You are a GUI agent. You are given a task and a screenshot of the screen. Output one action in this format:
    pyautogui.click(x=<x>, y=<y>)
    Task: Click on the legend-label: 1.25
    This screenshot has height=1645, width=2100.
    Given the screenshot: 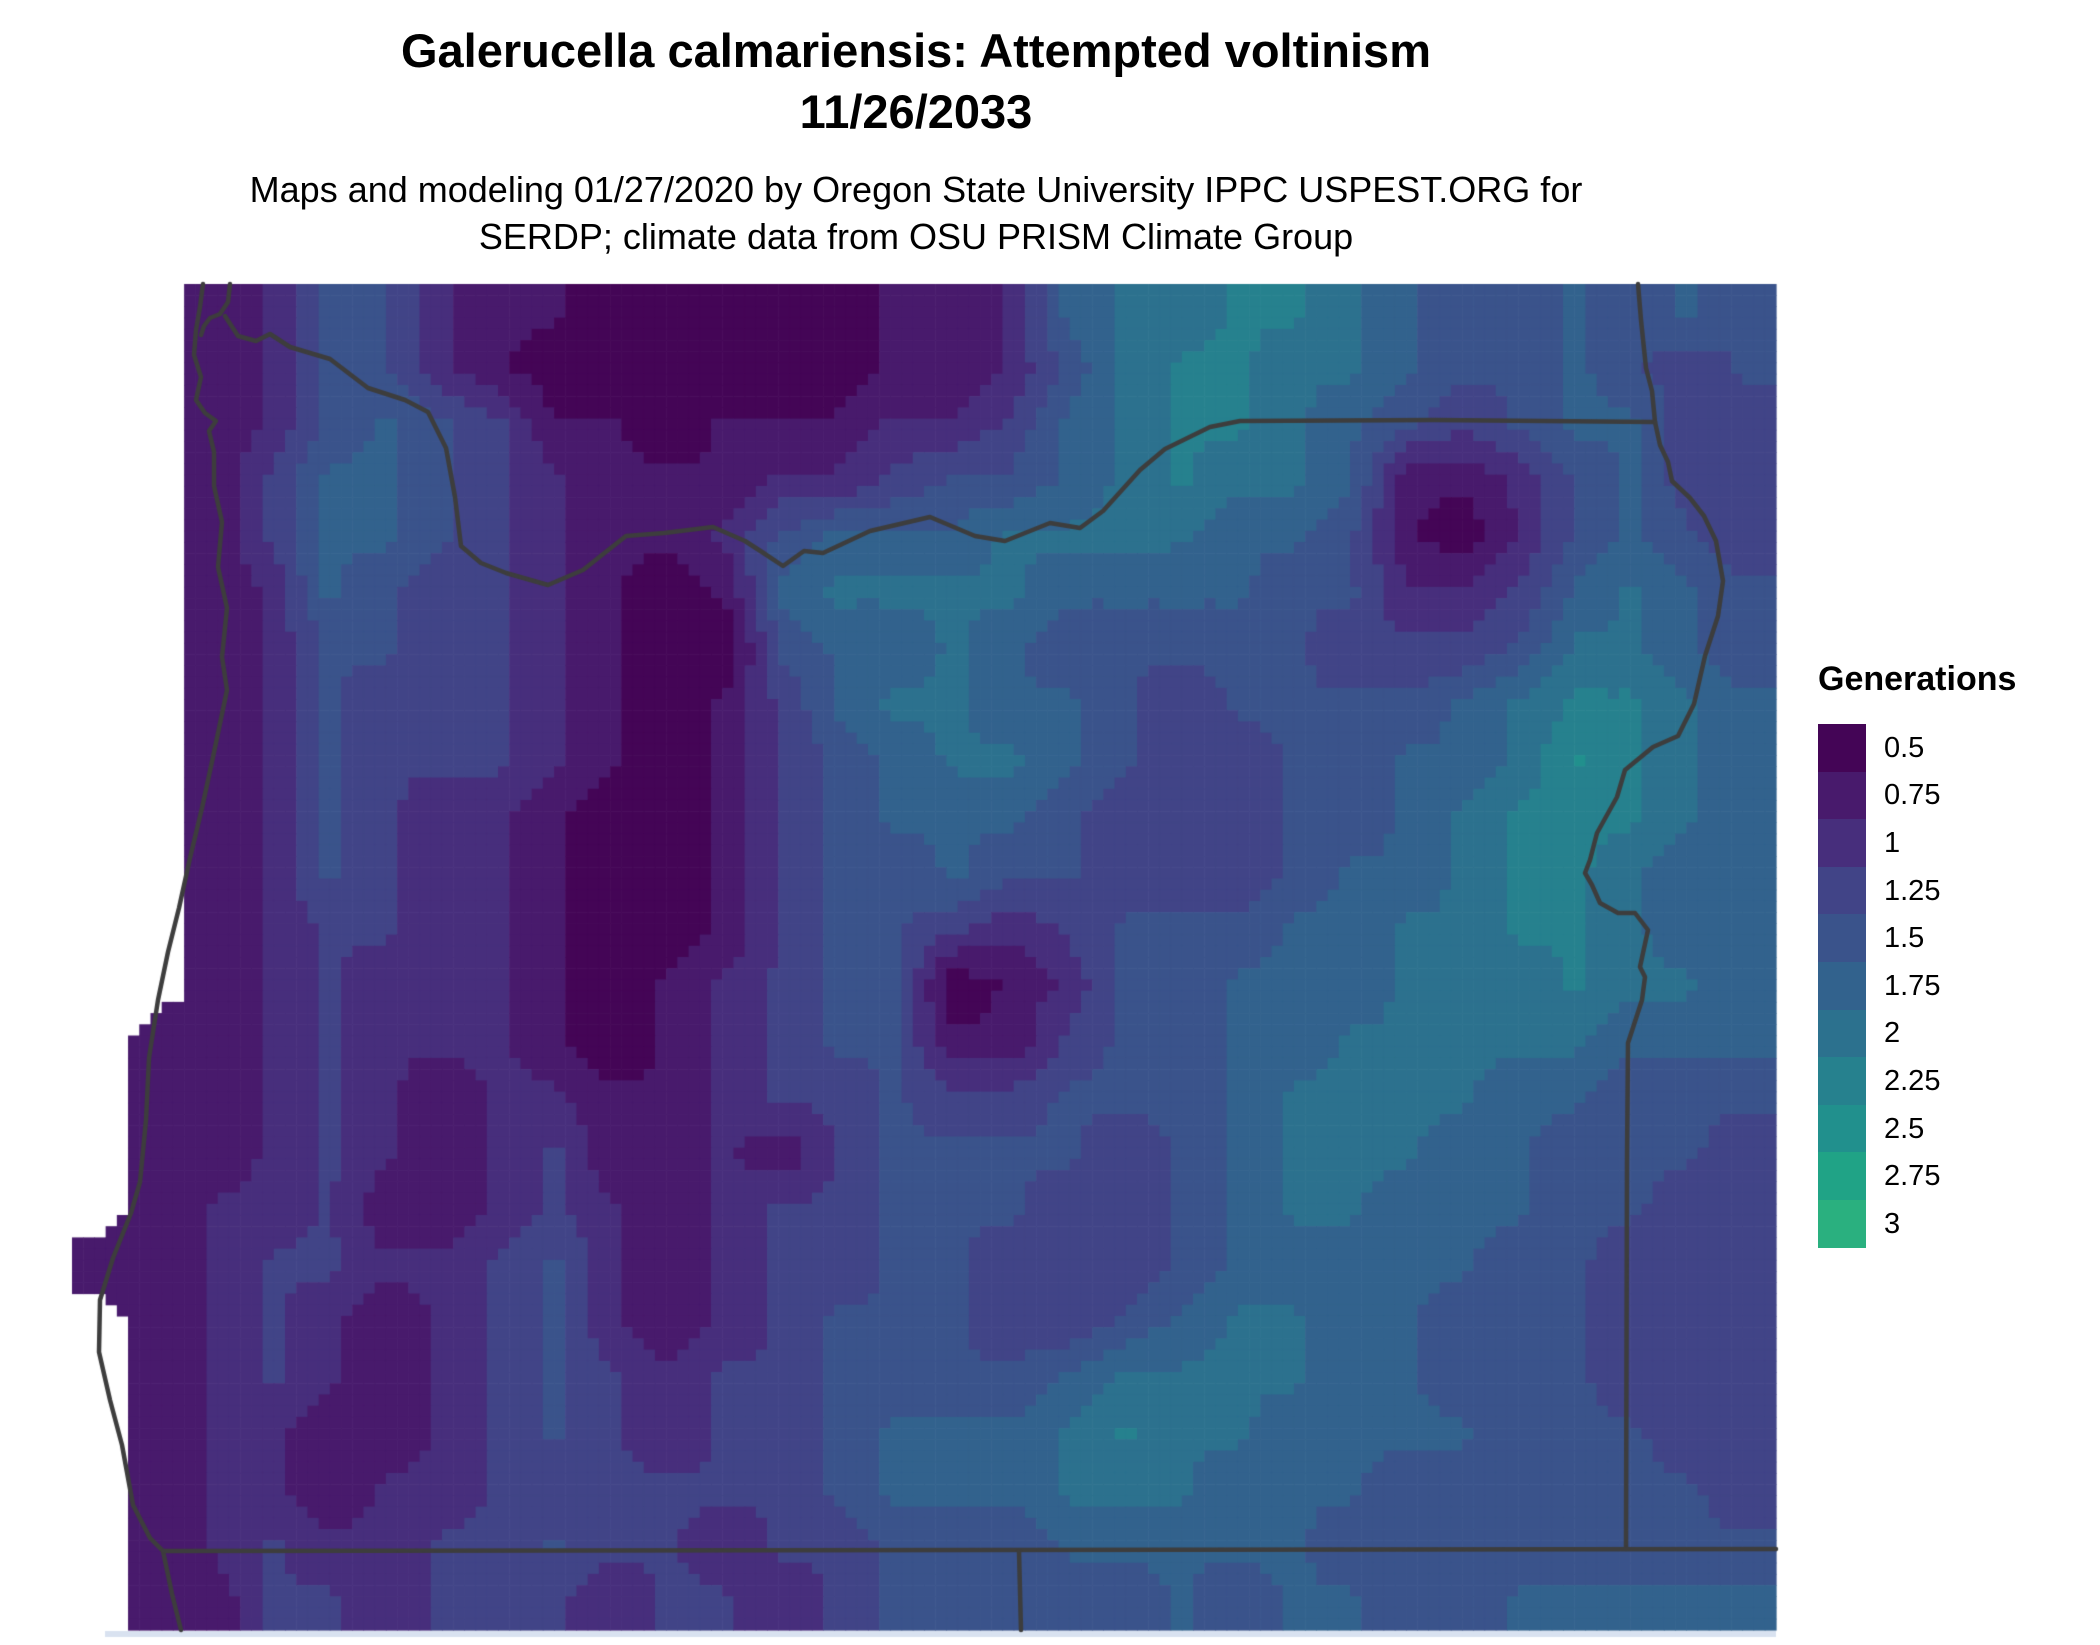 What is the action you would take?
    pyautogui.click(x=1912, y=890)
    